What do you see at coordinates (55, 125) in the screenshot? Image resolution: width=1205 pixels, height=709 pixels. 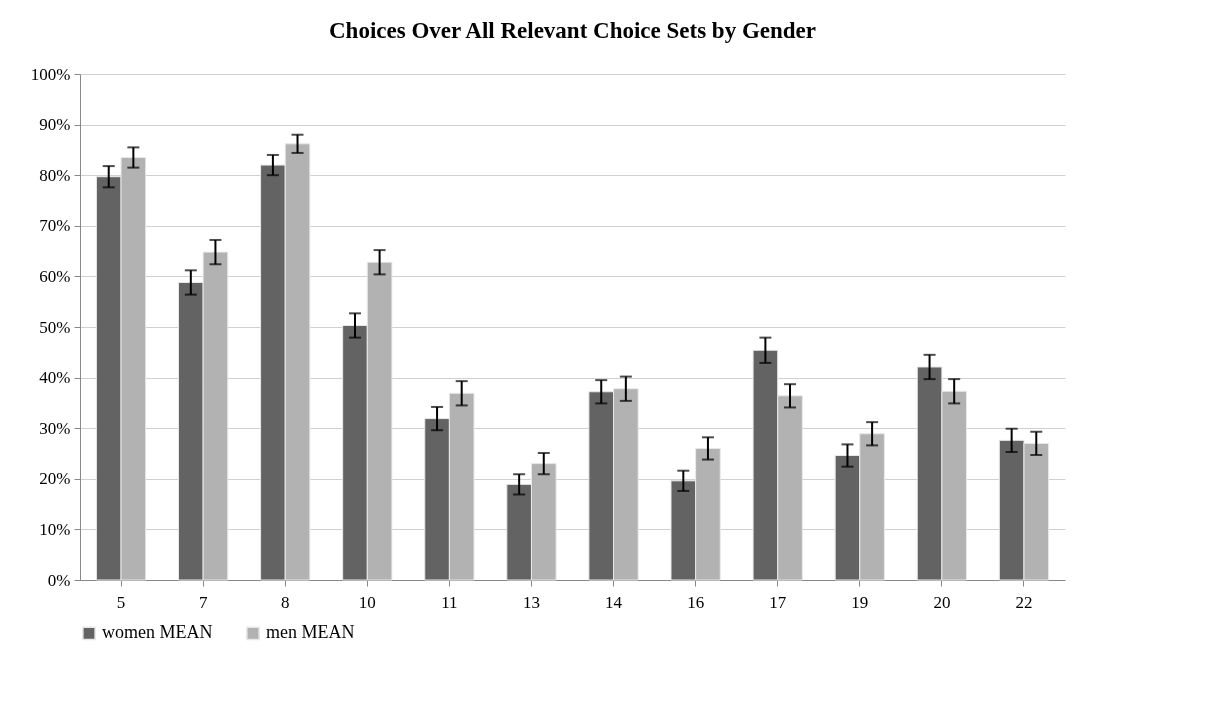 I see `y-tick-label: 90%` at bounding box center [55, 125].